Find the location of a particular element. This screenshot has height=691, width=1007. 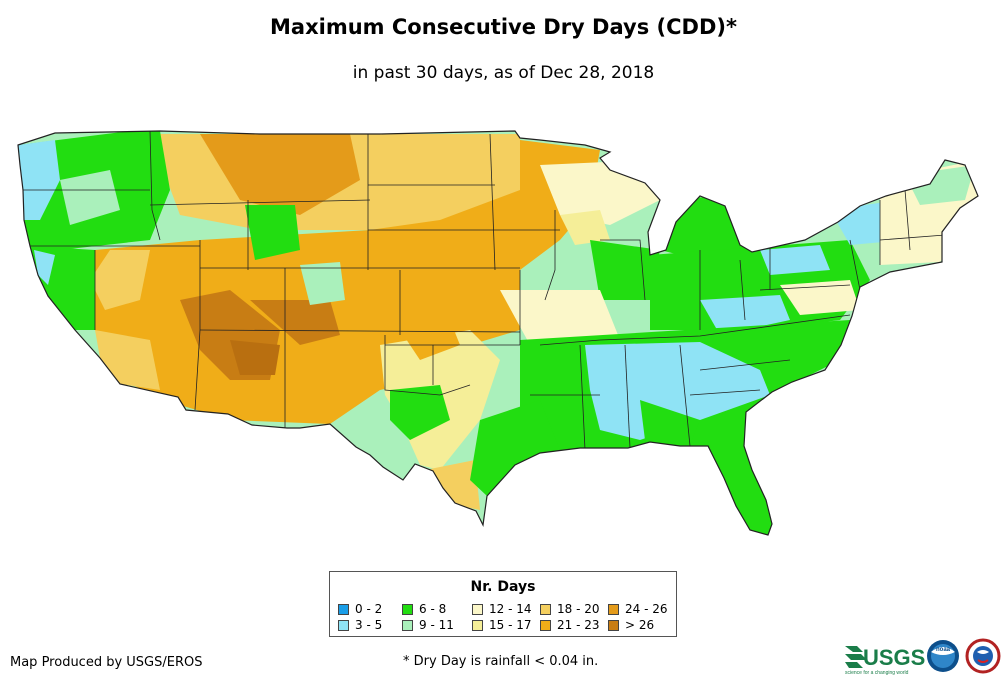

legend-item: 3 - 5 is located at coordinates (360, 625).